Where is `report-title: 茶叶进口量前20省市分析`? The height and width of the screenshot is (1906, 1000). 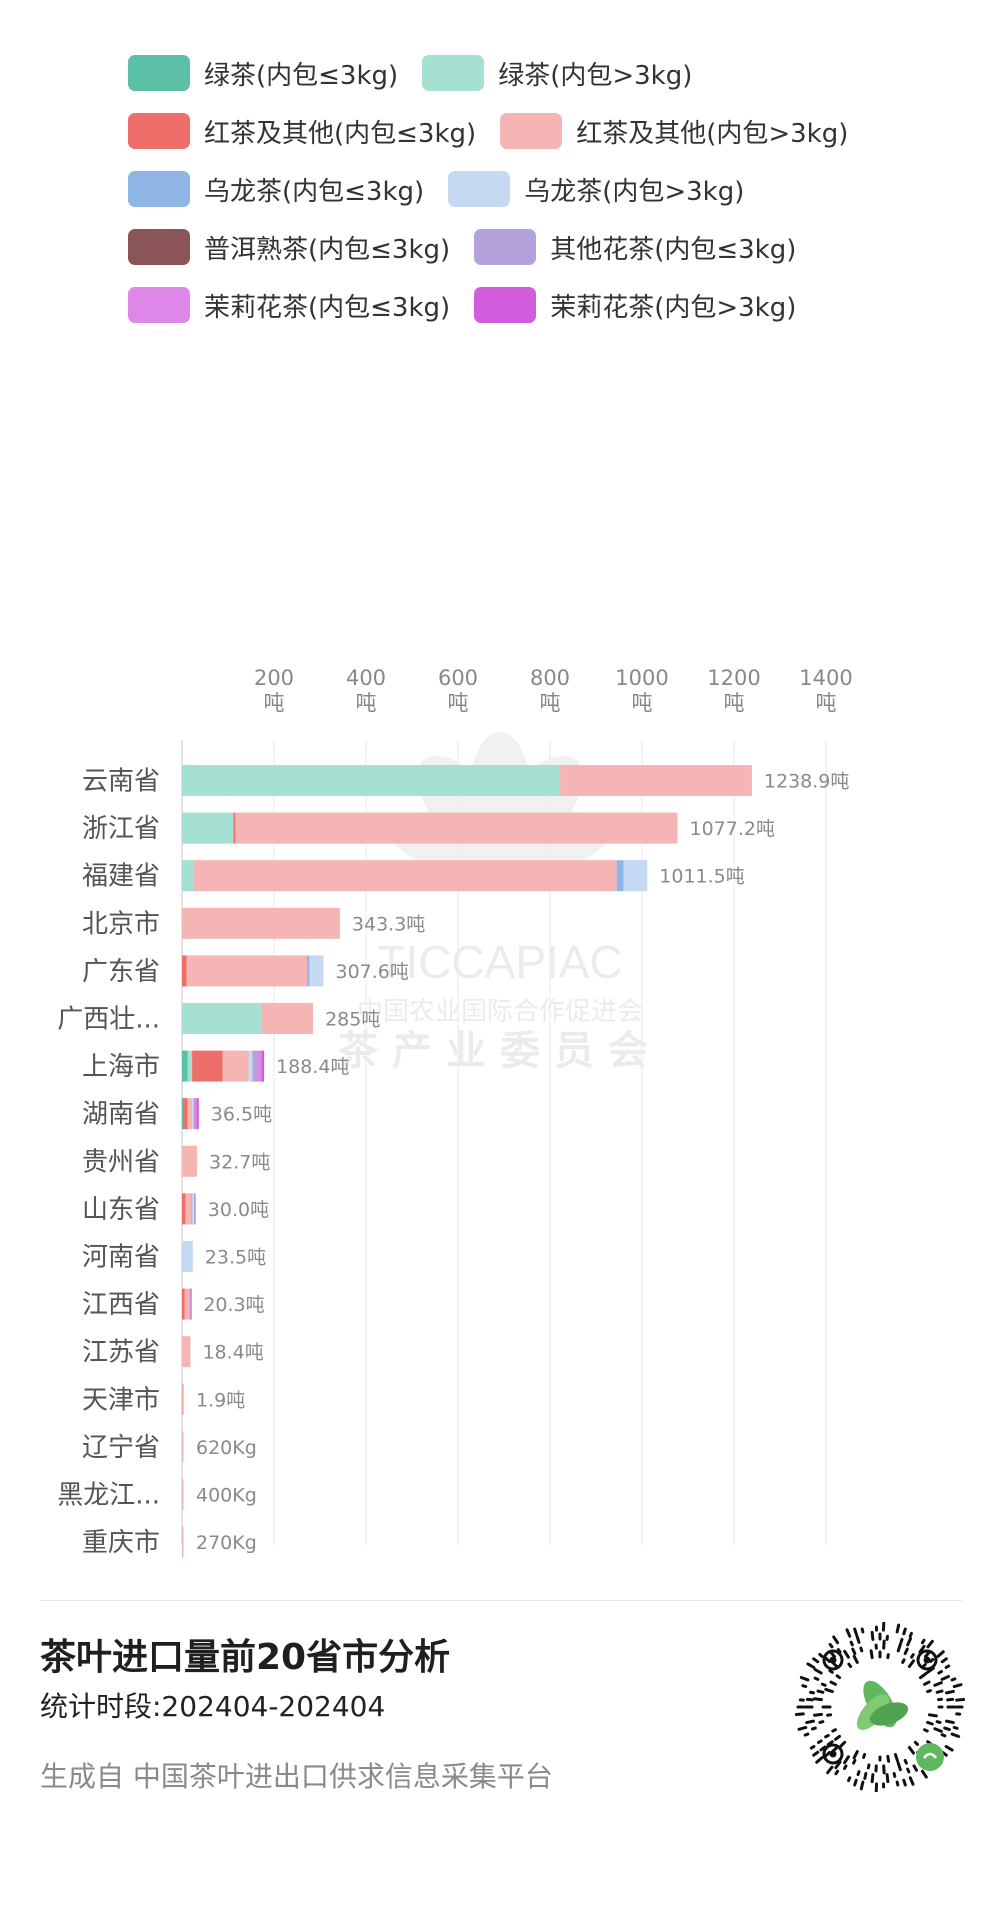 report-title: 茶叶进口量前20省市分析 is located at coordinates (245, 1657).